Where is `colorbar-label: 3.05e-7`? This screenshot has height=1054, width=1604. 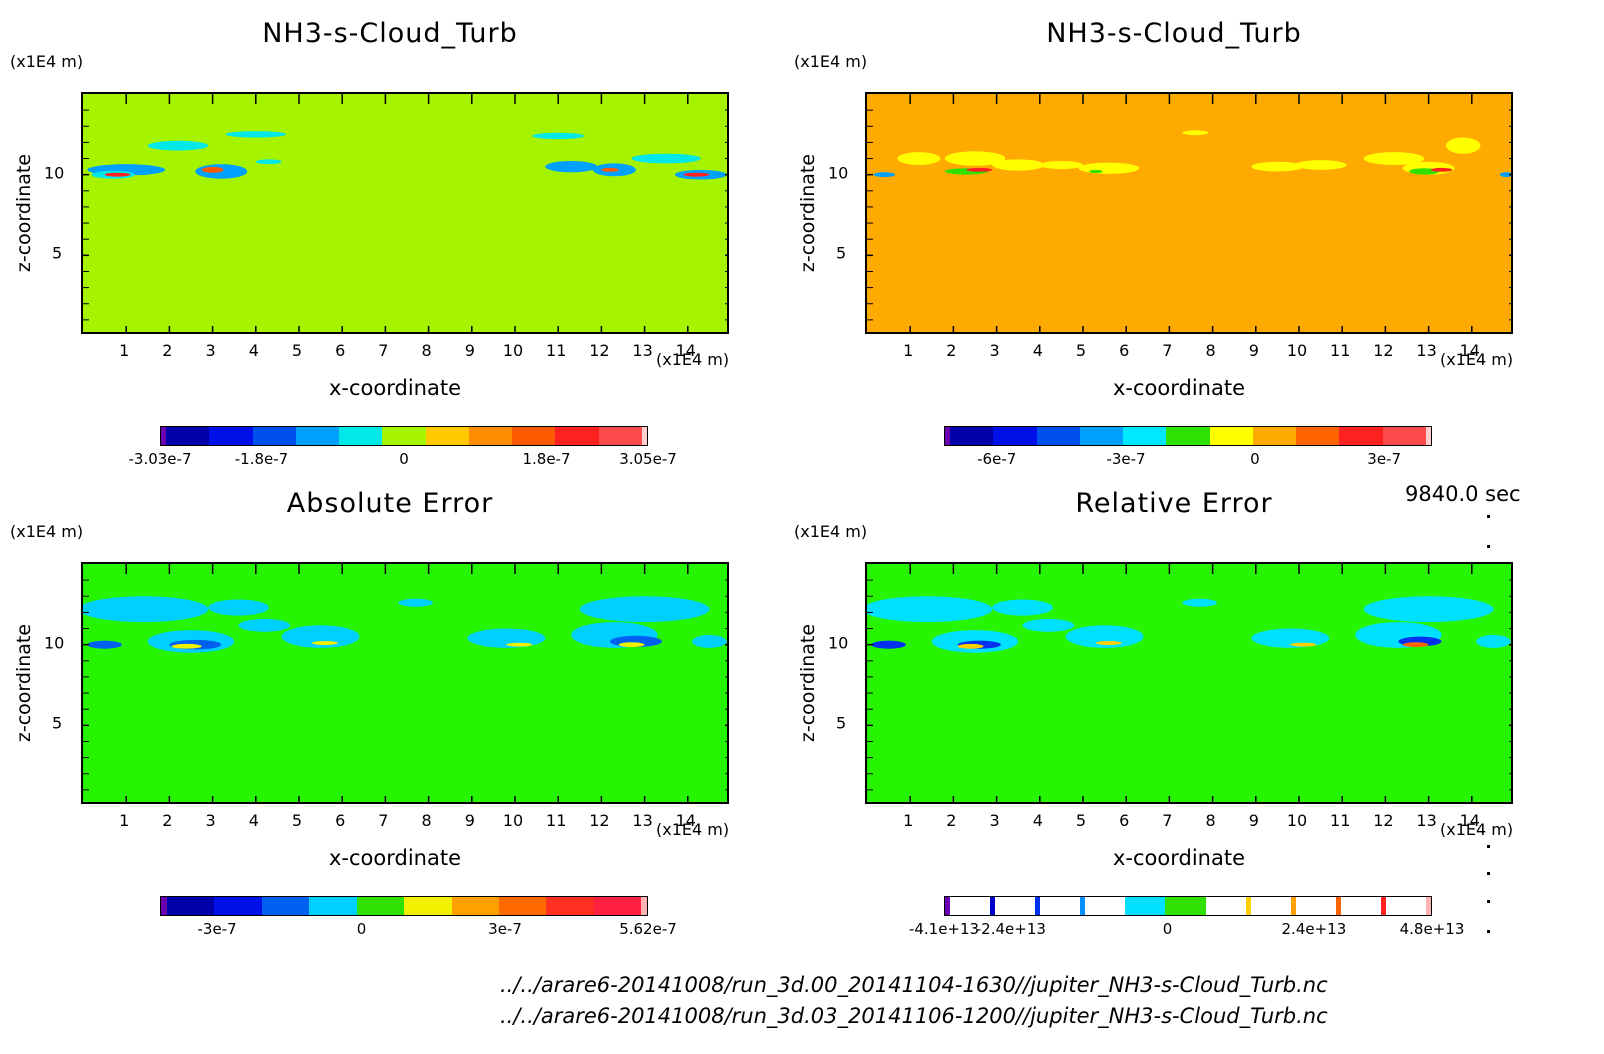
colorbar-label: 3.05e-7 is located at coordinates (648, 459).